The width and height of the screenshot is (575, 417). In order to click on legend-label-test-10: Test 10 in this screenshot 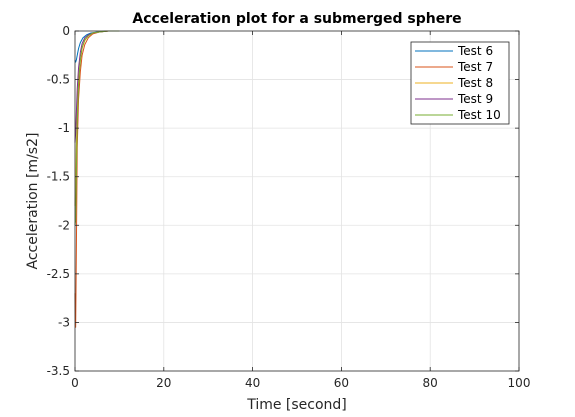, I will do `click(479, 115)`.